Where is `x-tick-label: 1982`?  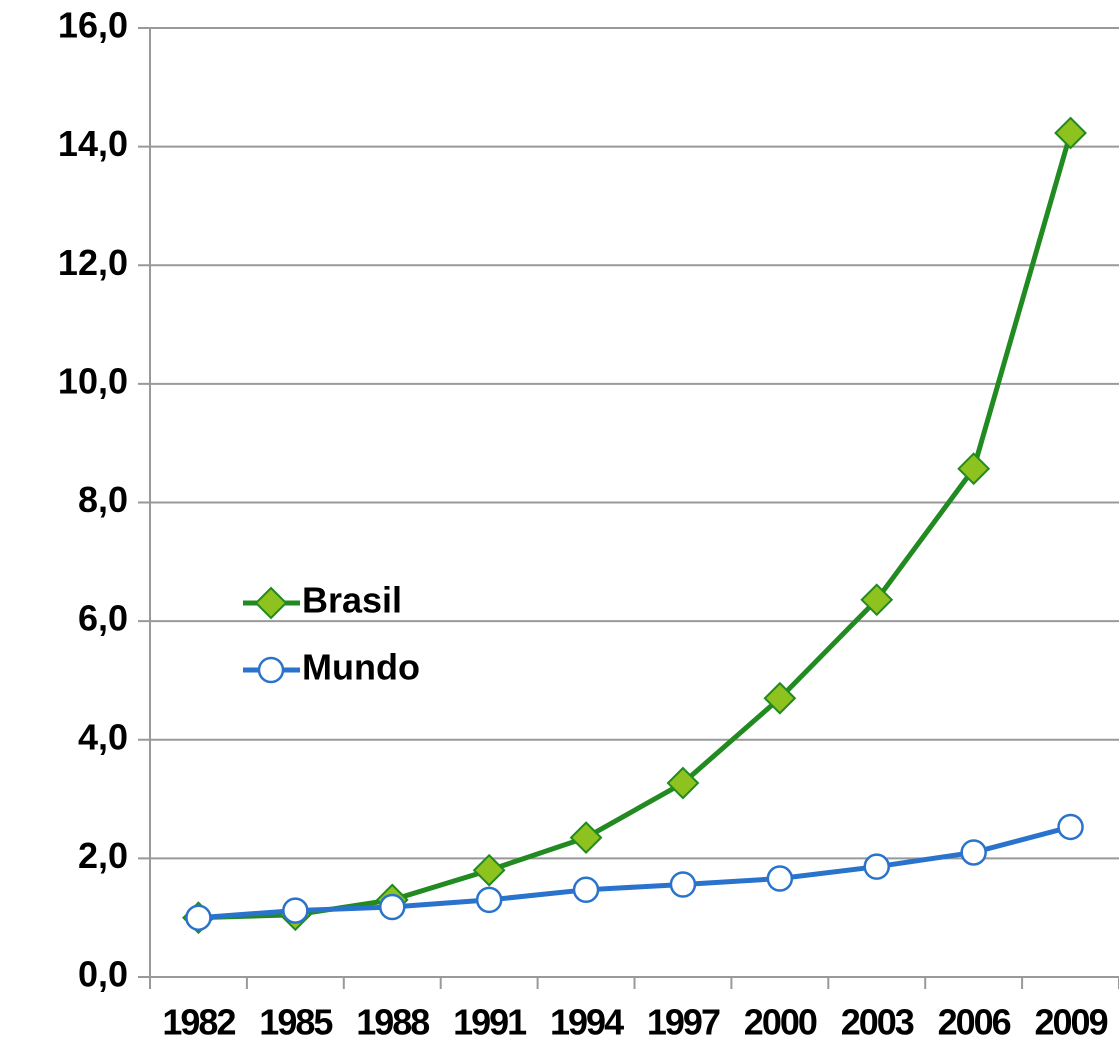 x-tick-label: 1982 is located at coordinates (198, 1022).